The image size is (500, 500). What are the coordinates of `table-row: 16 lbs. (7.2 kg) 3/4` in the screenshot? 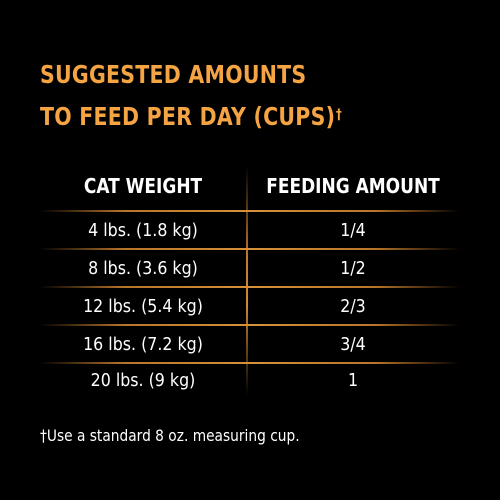 It's located at (250, 344).